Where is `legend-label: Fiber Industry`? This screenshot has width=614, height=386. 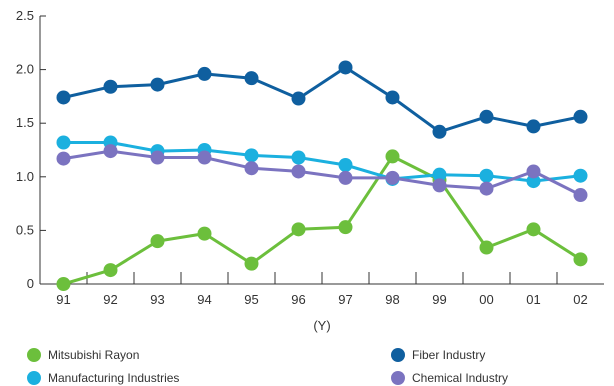 legend-label: Fiber Industry is located at coordinates (448, 355).